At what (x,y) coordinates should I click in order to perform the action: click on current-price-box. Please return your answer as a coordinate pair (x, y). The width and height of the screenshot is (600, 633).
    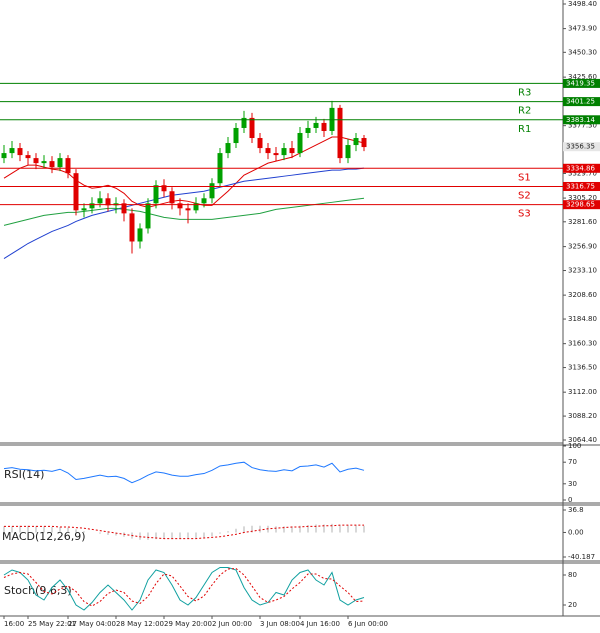
    Looking at the image, I should click on (581, 147).